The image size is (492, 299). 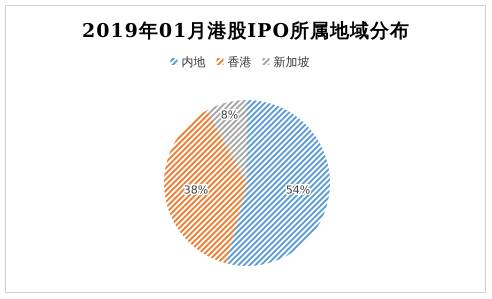 What do you see at coordinates (298, 189) in the screenshot?
I see `data-label: 54%` at bounding box center [298, 189].